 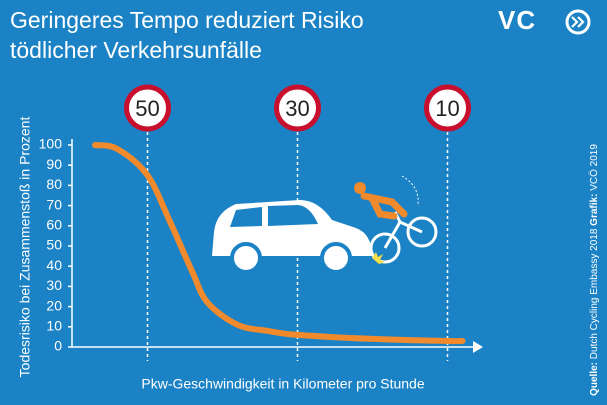 What do you see at coordinates (325, 224) in the screenshot?
I see `illustration` at bounding box center [325, 224].